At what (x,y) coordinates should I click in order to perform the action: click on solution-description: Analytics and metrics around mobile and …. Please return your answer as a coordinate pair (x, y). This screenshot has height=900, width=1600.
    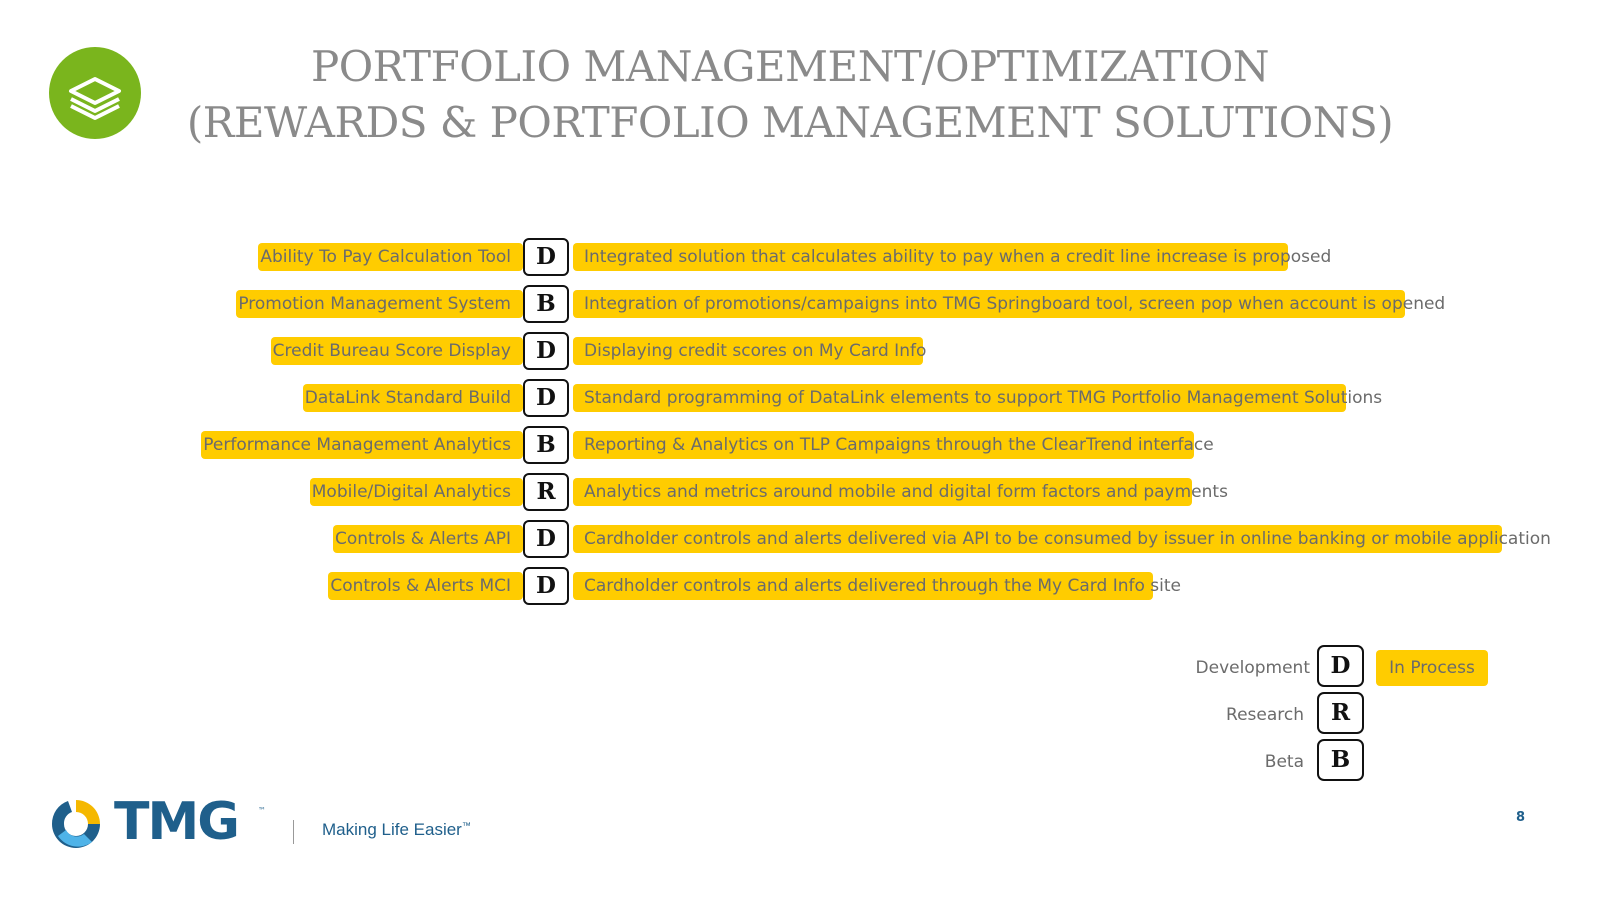
    Looking at the image, I should click on (906, 492).